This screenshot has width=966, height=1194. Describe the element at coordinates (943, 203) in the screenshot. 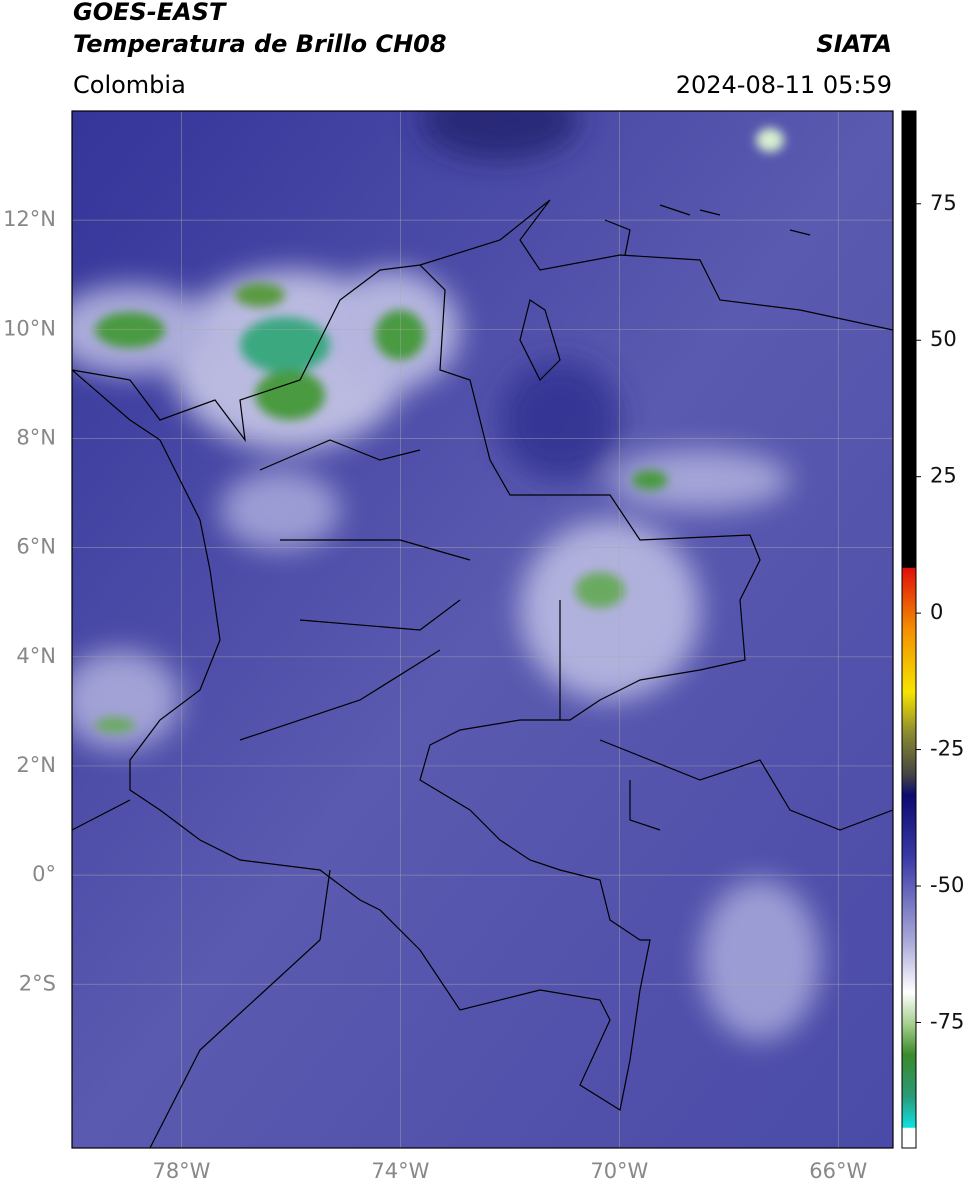

I see `colorbar-tick-label: 75` at that location.